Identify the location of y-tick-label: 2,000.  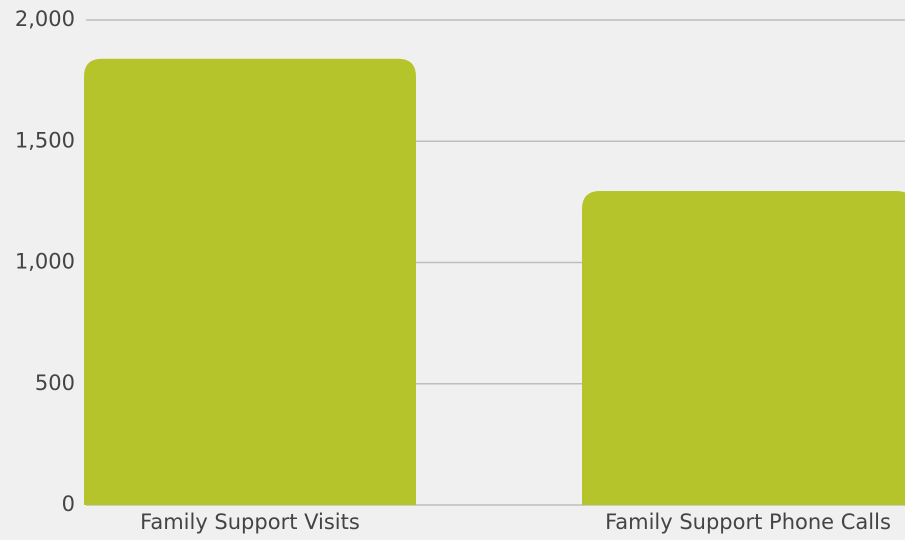
(45, 19).